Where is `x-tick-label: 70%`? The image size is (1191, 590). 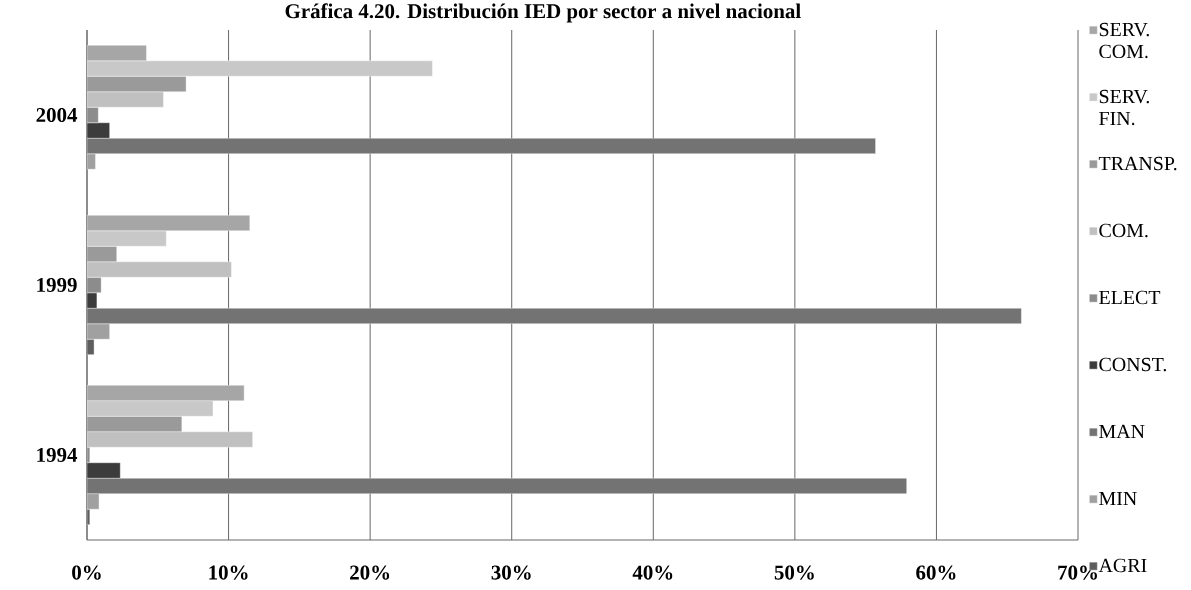 x-tick-label: 70% is located at coordinates (1077, 572).